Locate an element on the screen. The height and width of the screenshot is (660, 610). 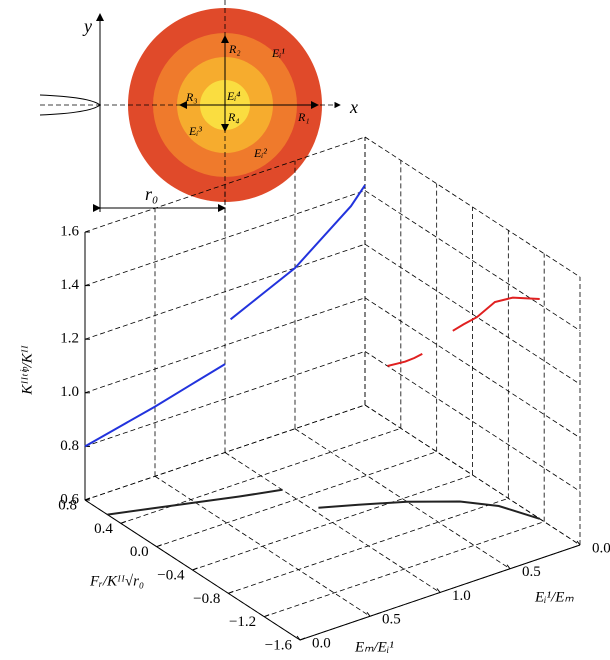
y-tick-label: −0.4 is located at coordinates (171, 575).